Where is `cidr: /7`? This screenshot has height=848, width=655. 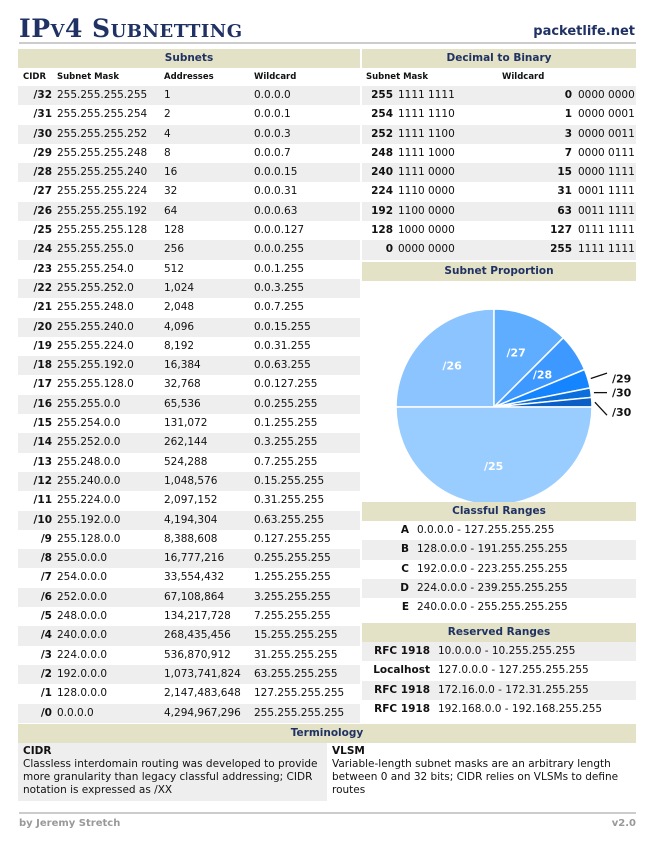 cidr: /7 is located at coordinates (46, 577).